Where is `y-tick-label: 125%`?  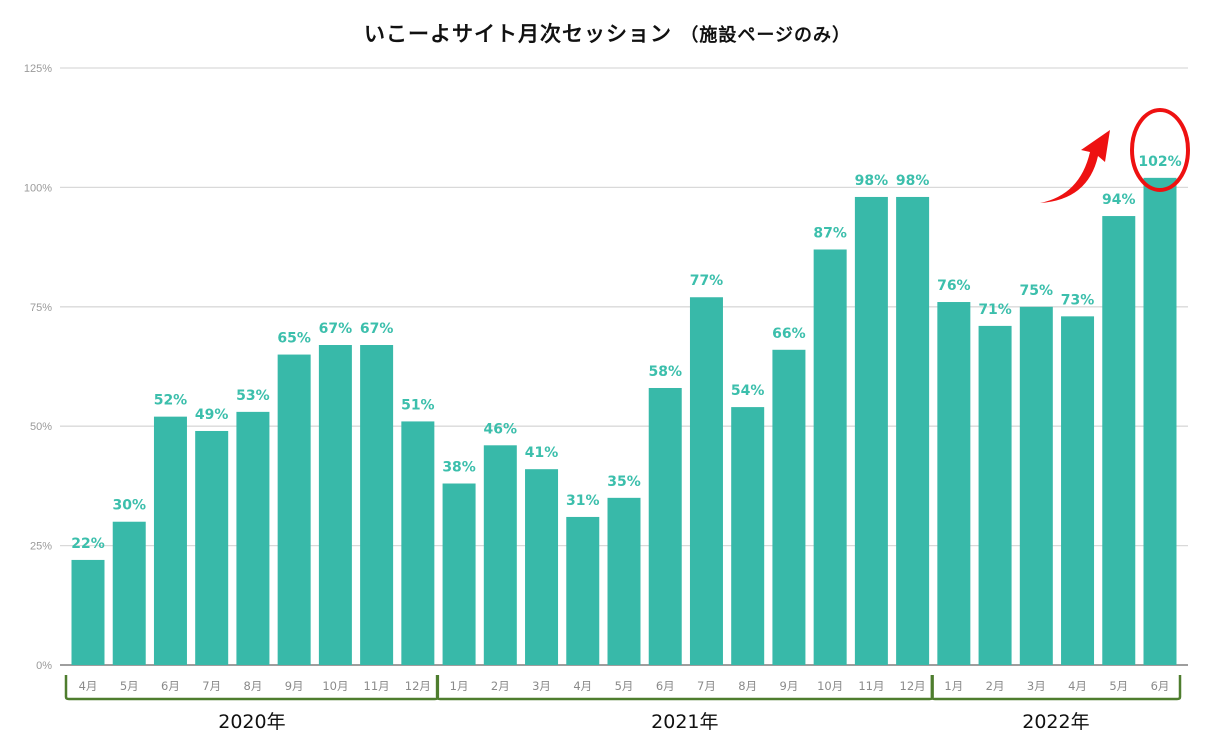
y-tick-label: 125% is located at coordinates (38, 69).